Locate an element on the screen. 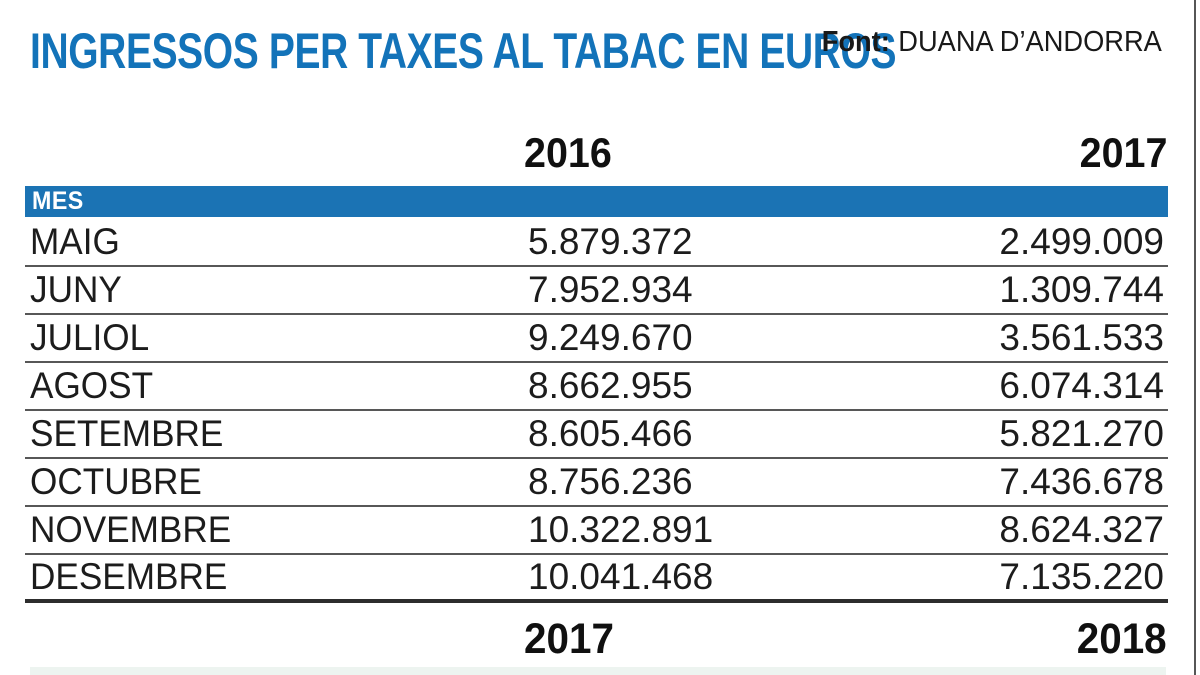  month-cell: MAIG is located at coordinates (75, 241).